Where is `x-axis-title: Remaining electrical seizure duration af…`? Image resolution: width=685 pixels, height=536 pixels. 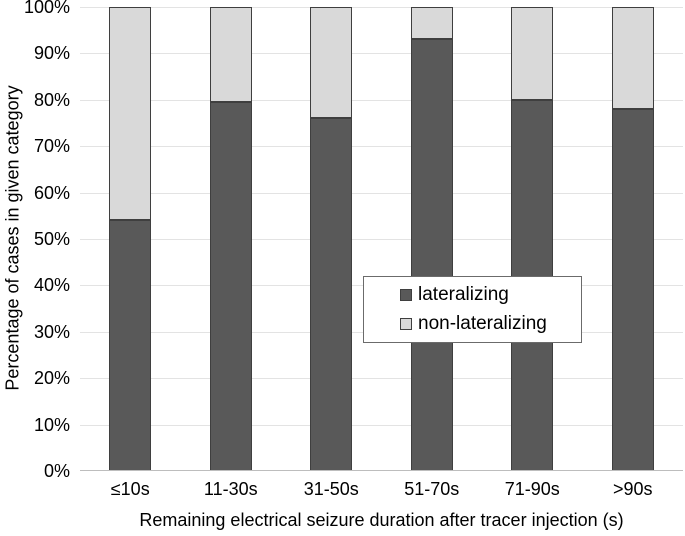
x-axis-title: Remaining electrical seizure duration af… is located at coordinates (381, 520).